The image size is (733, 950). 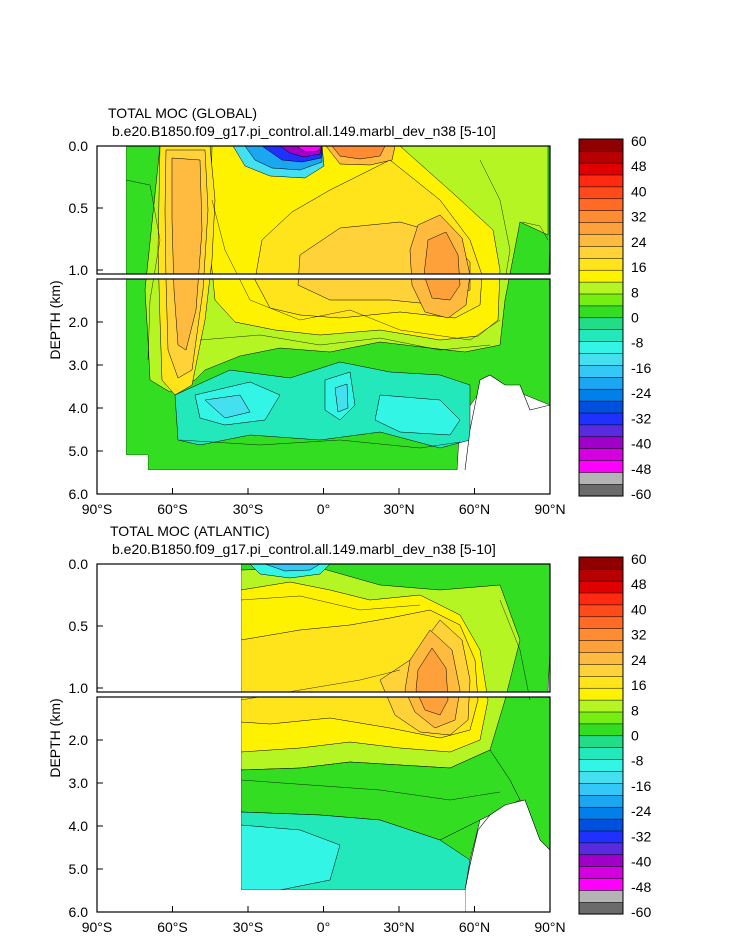 I want to click on colorbar-label: -16, so click(x=641, y=786).